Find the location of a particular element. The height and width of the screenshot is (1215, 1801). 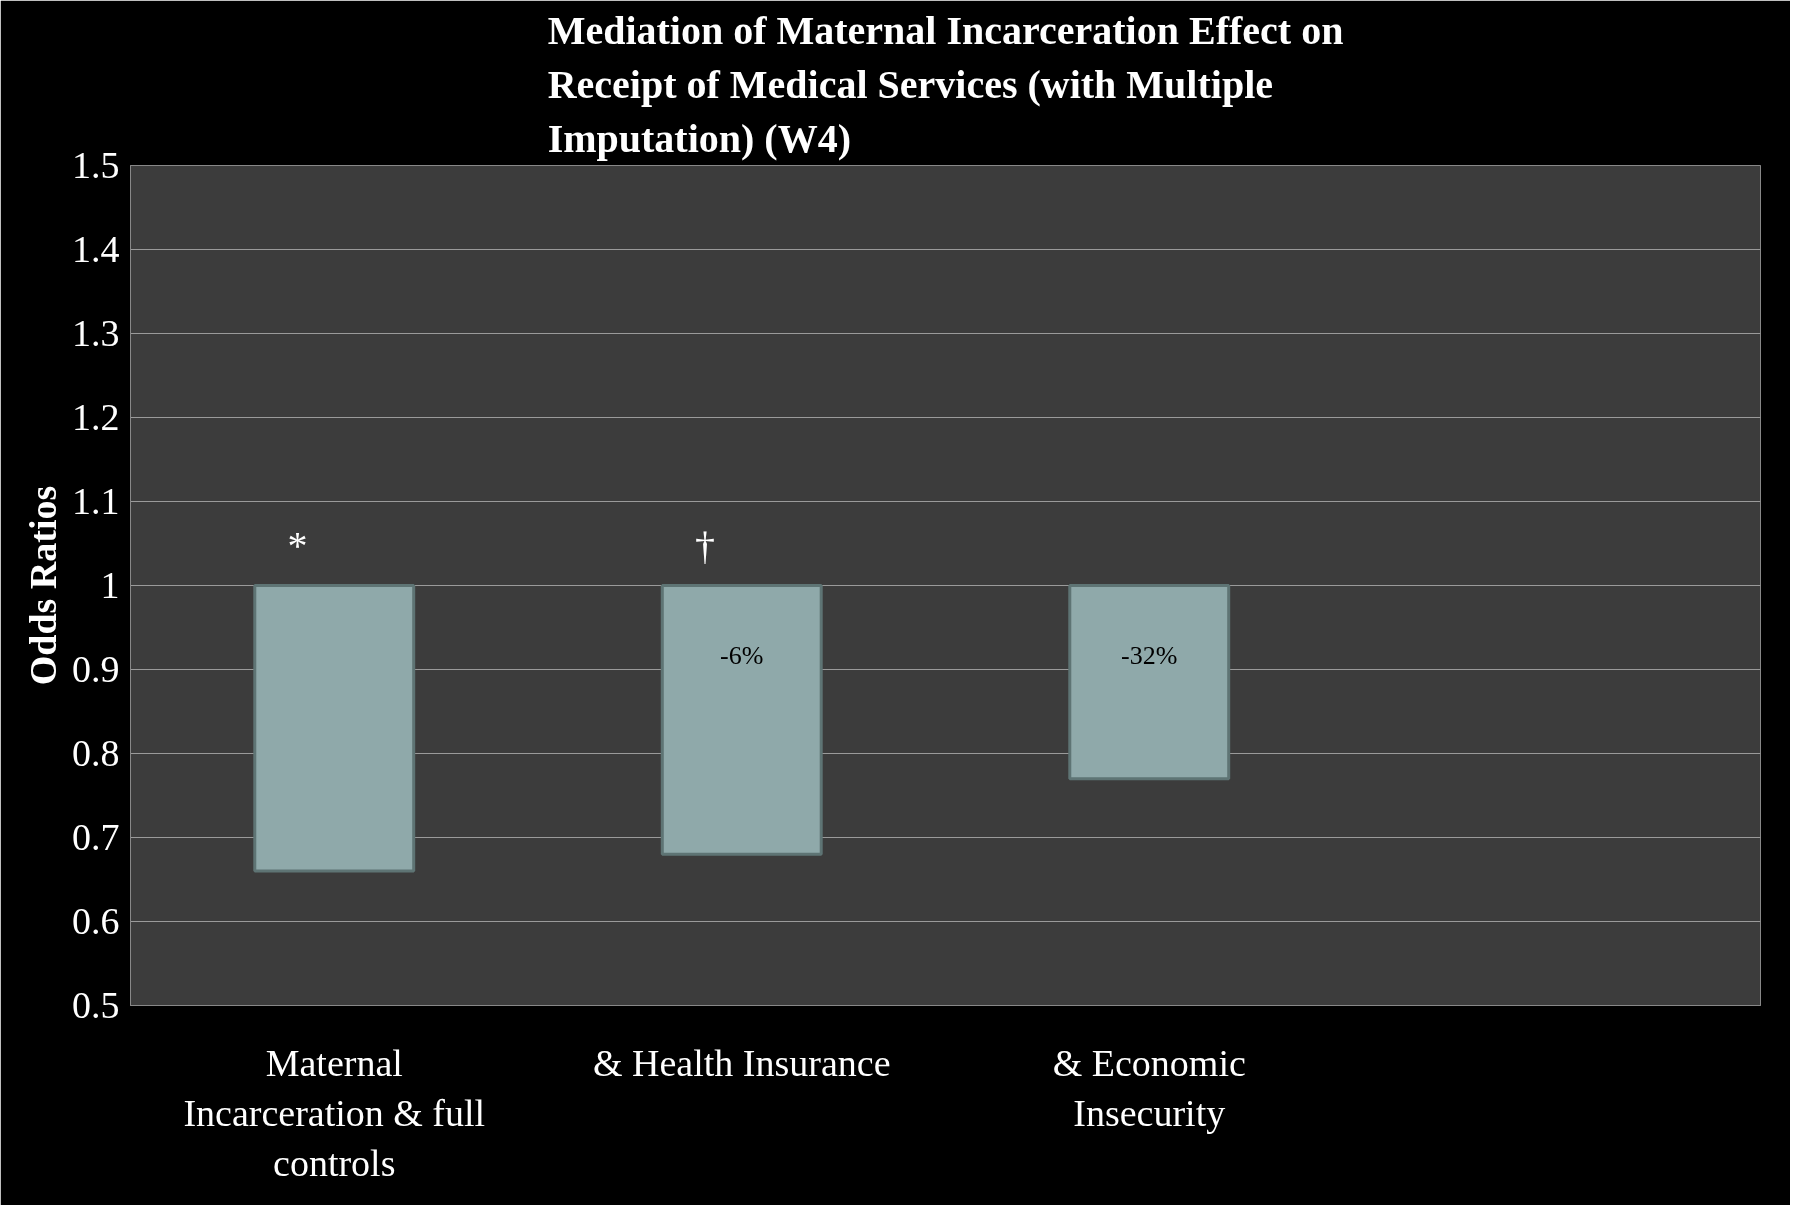

y-tick-label: 1.1 is located at coordinates (96, 501).